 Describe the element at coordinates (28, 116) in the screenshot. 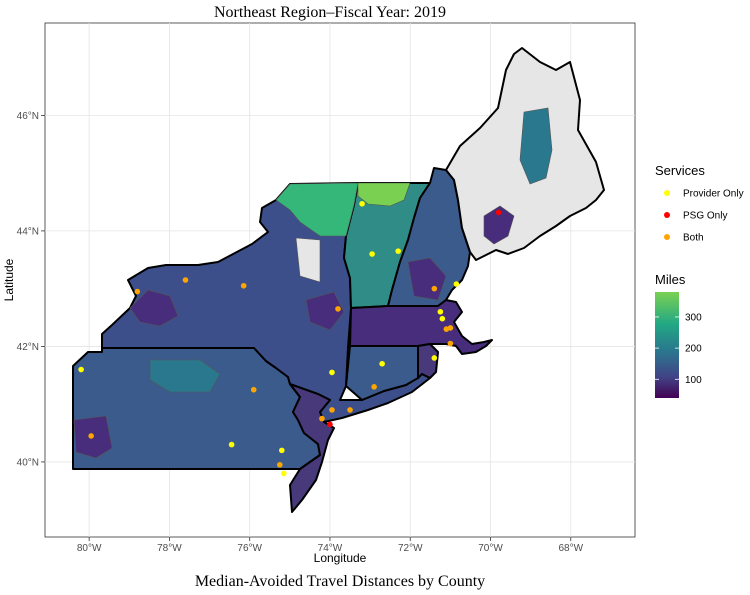

I see `y-tick-label: 46°N` at that location.